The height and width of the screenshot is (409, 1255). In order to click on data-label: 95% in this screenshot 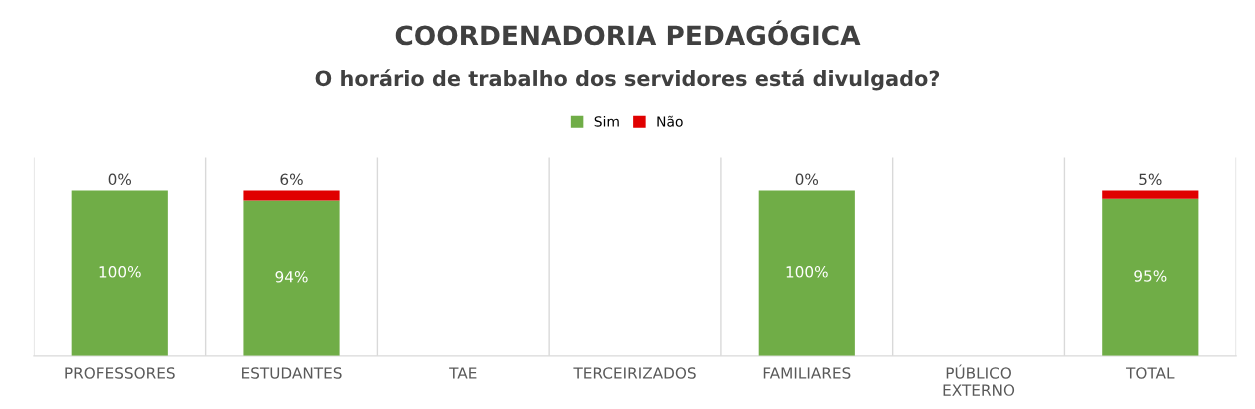, I will do `click(1150, 276)`.